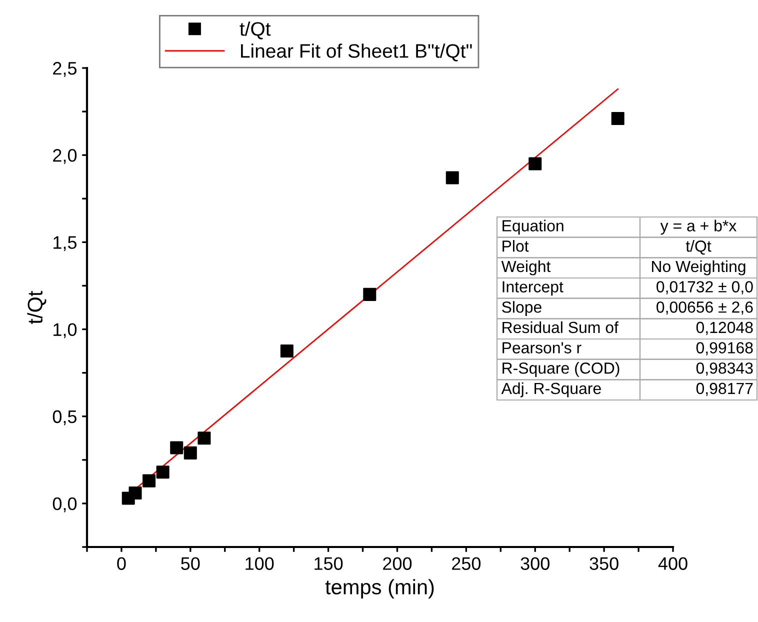 Image resolution: width=758 pixels, height=622 pixels. I want to click on annotation: Intercept, so click(533, 288).